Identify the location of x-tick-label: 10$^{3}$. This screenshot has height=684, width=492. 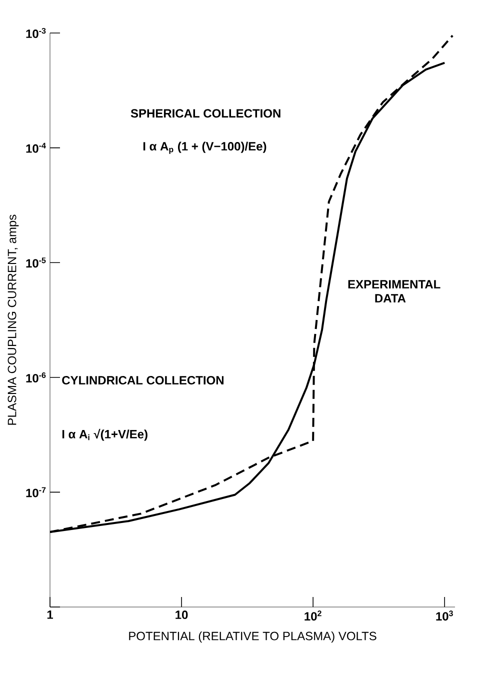
(444, 615).